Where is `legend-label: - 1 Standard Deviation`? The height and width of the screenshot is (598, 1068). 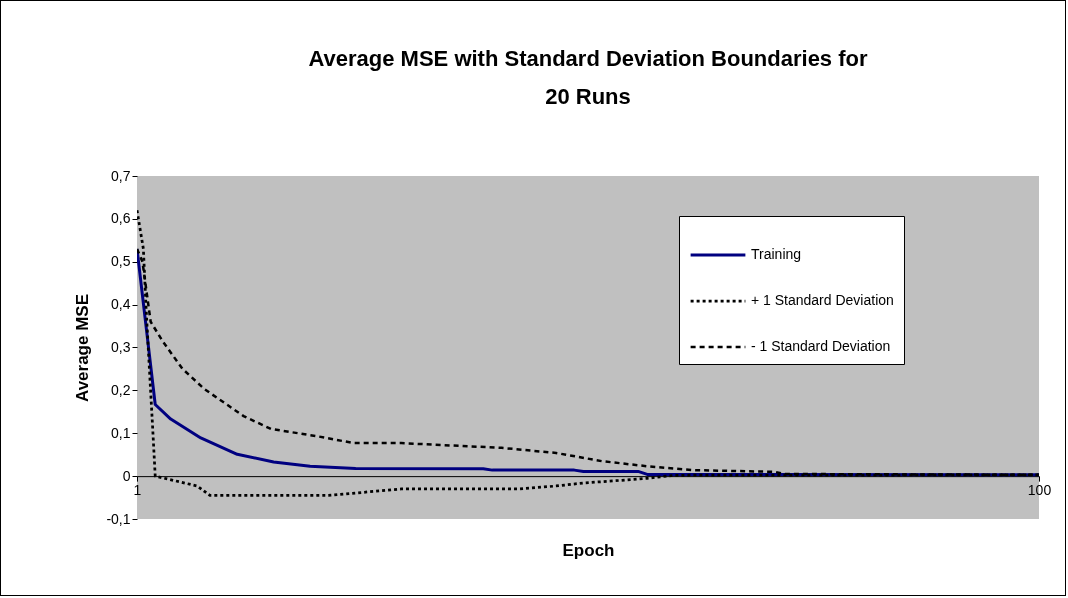 legend-label: - 1 Standard Deviation is located at coordinates (821, 346).